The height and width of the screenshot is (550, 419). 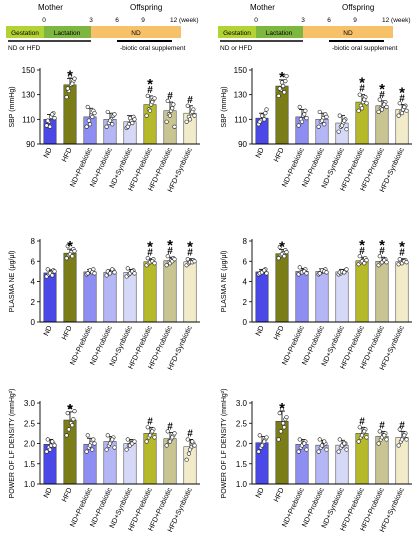 I want to click on y-tick-label: 110, so click(x=240, y=119).